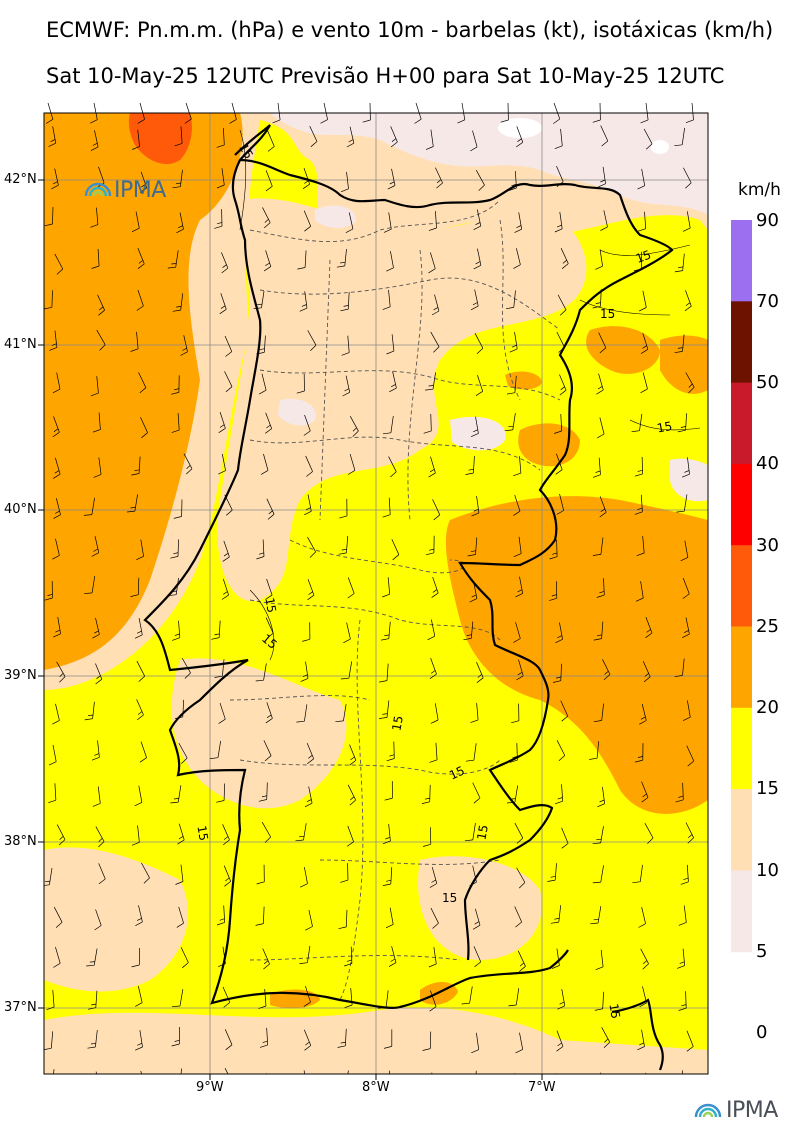 The image size is (800, 1131). Describe the element at coordinates (523, 380) in the screenshot. I see `isotach-20-25-small` at that location.